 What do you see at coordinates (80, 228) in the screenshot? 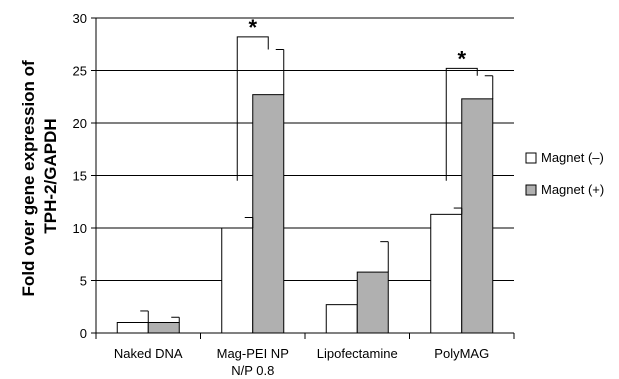
I see `y-tick-label: 10` at bounding box center [80, 228].